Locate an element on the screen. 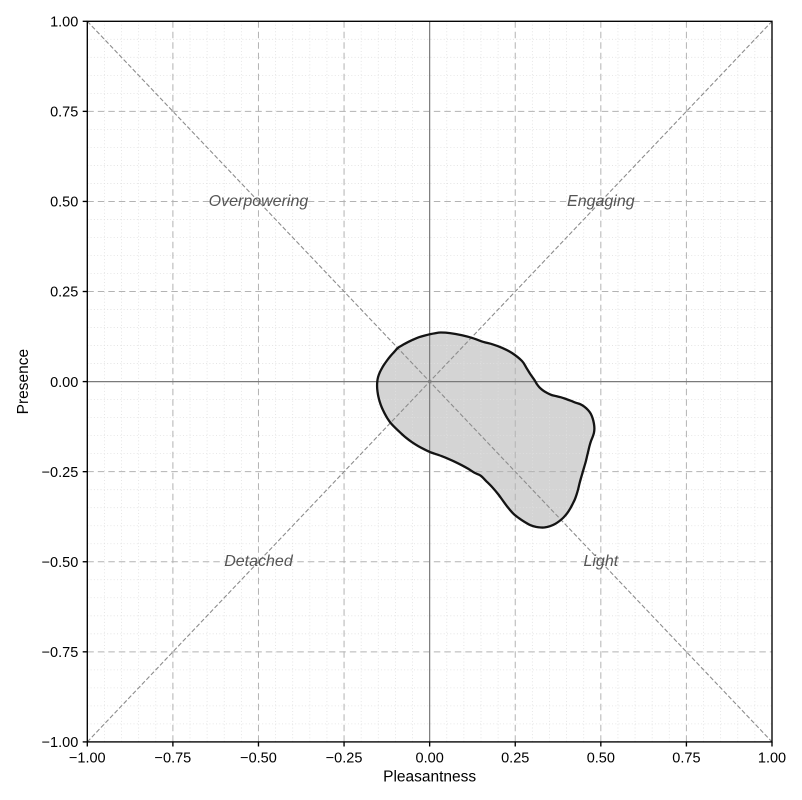  svg-text: Overpowering is located at coordinates (259, 201).